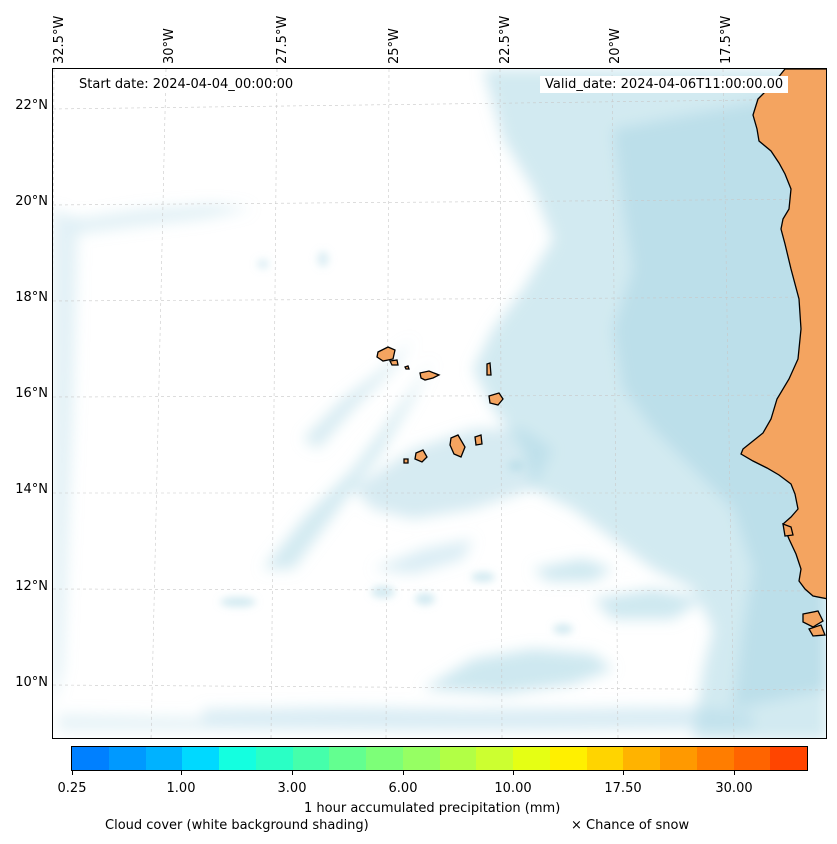  What do you see at coordinates (406, 461) in the screenshot?
I see `island-brava` at bounding box center [406, 461].